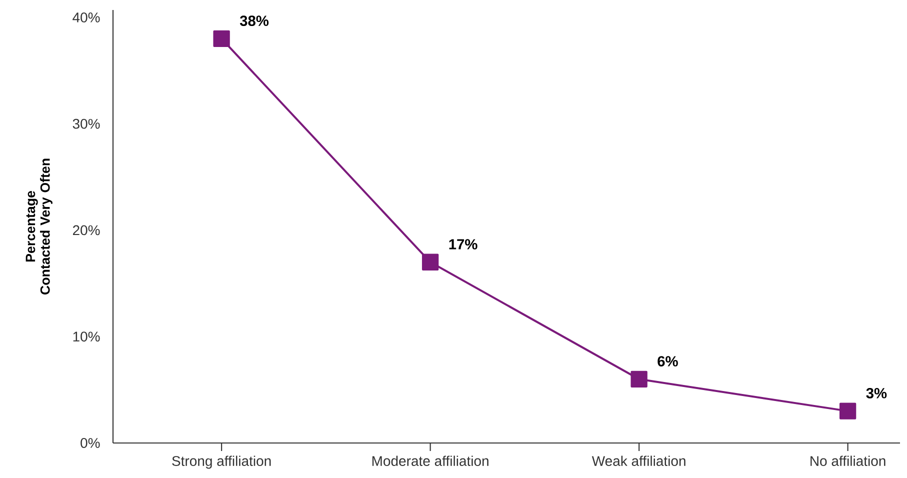  Describe the element at coordinates (639, 461) in the screenshot. I see `x-tick-label: Weak affiliation` at that location.